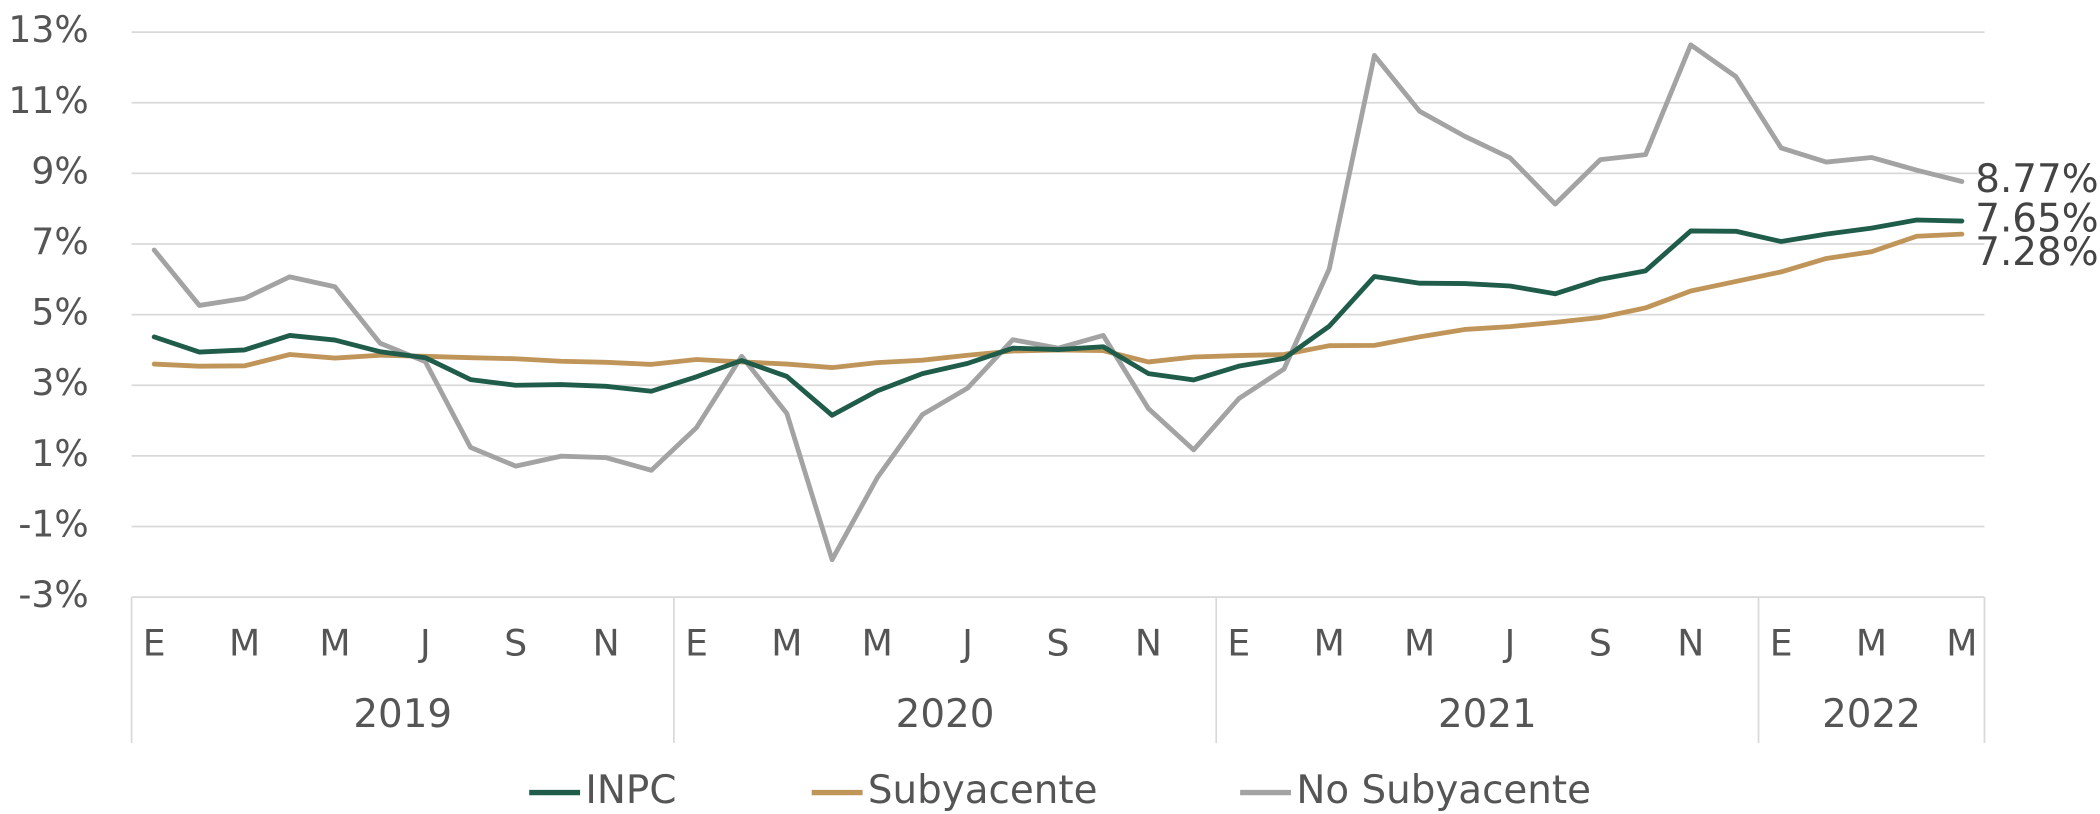 This screenshot has width=2100, height=814. What do you see at coordinates (983, 790) in the screenshot?
I see `legend-label: Subyacente` at bounding box center [983, 790].